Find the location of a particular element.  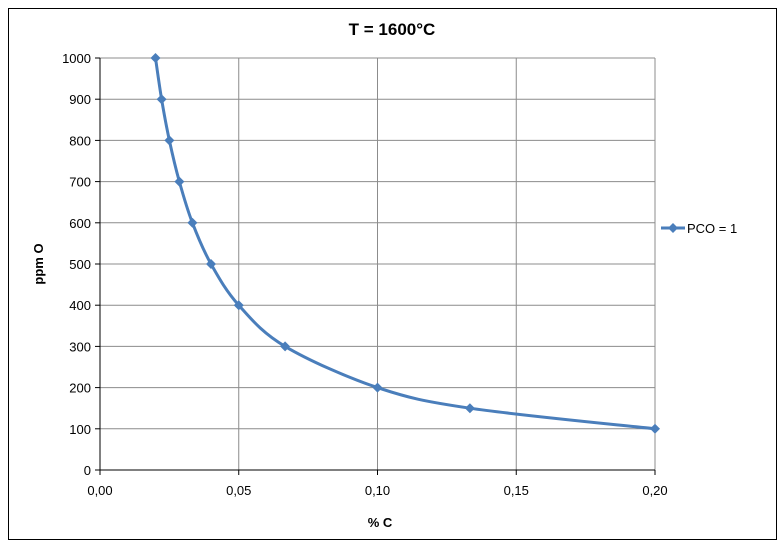

legend: PCO = 1 is located at coordinates (699, 228).